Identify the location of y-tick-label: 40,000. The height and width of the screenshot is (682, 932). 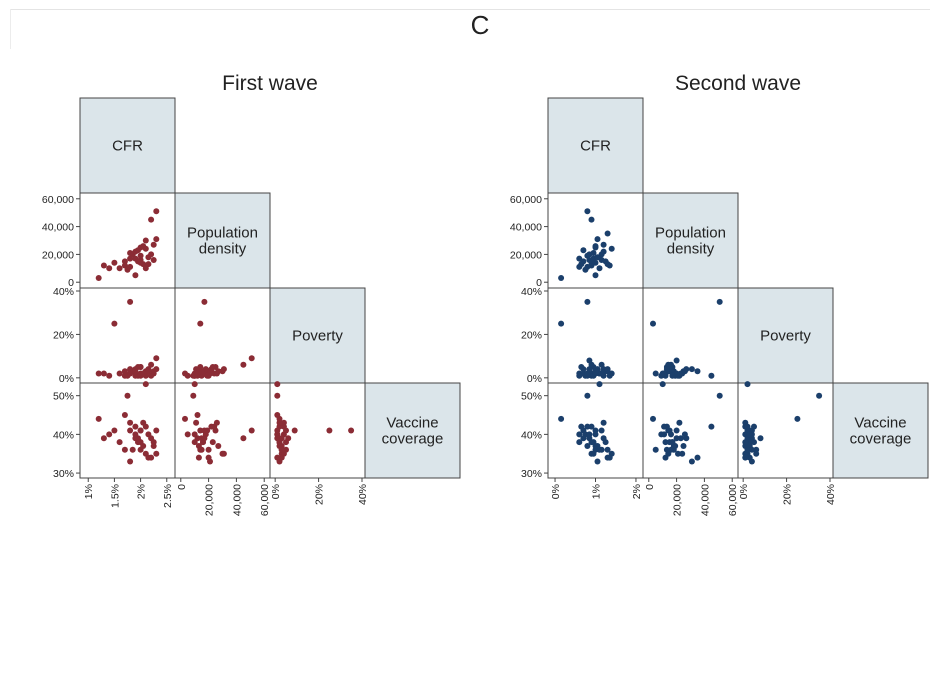
(58, 228).